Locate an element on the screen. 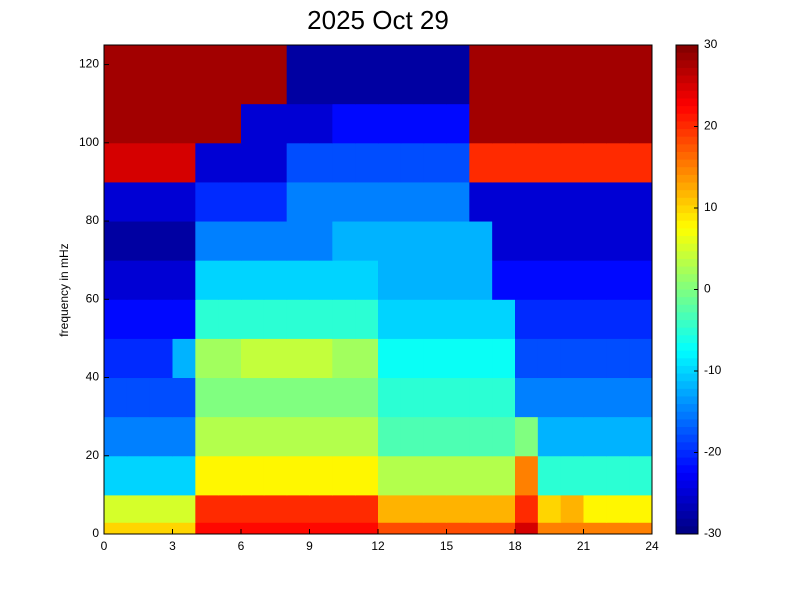 The image size is (801, 600). colorbar-tick-label: 20 is located at coordinates (711, 126).